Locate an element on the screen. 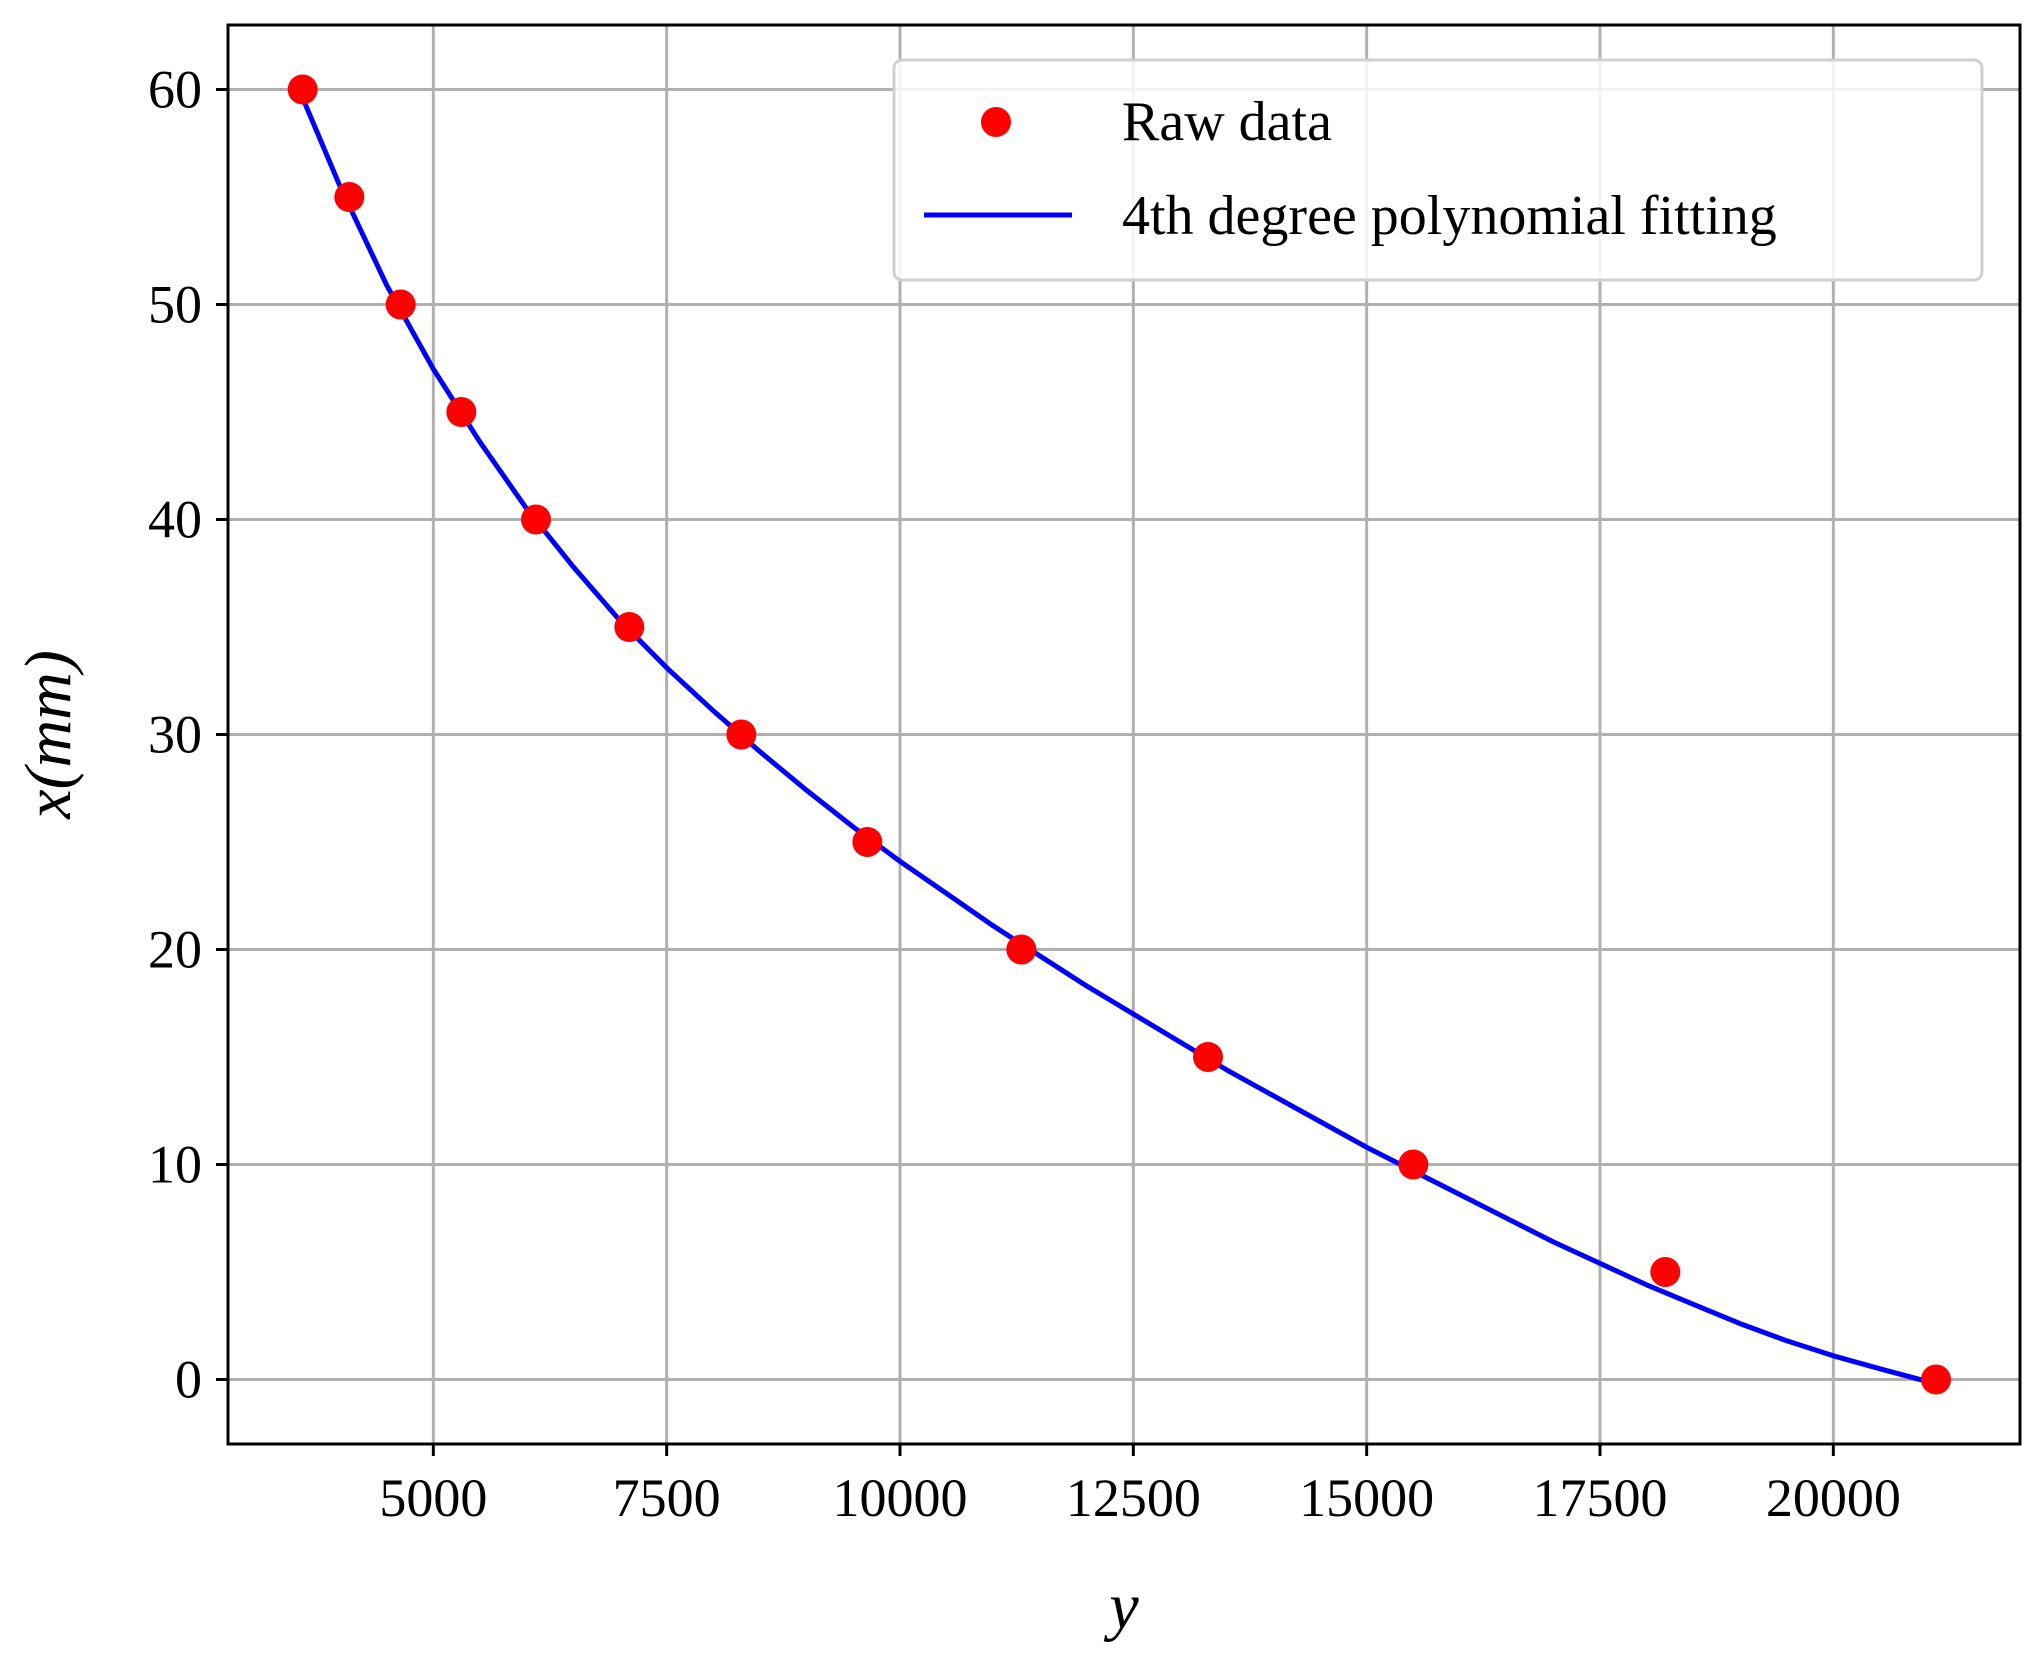  y-tick-label: 0 is located at coordinates (188, 1380).